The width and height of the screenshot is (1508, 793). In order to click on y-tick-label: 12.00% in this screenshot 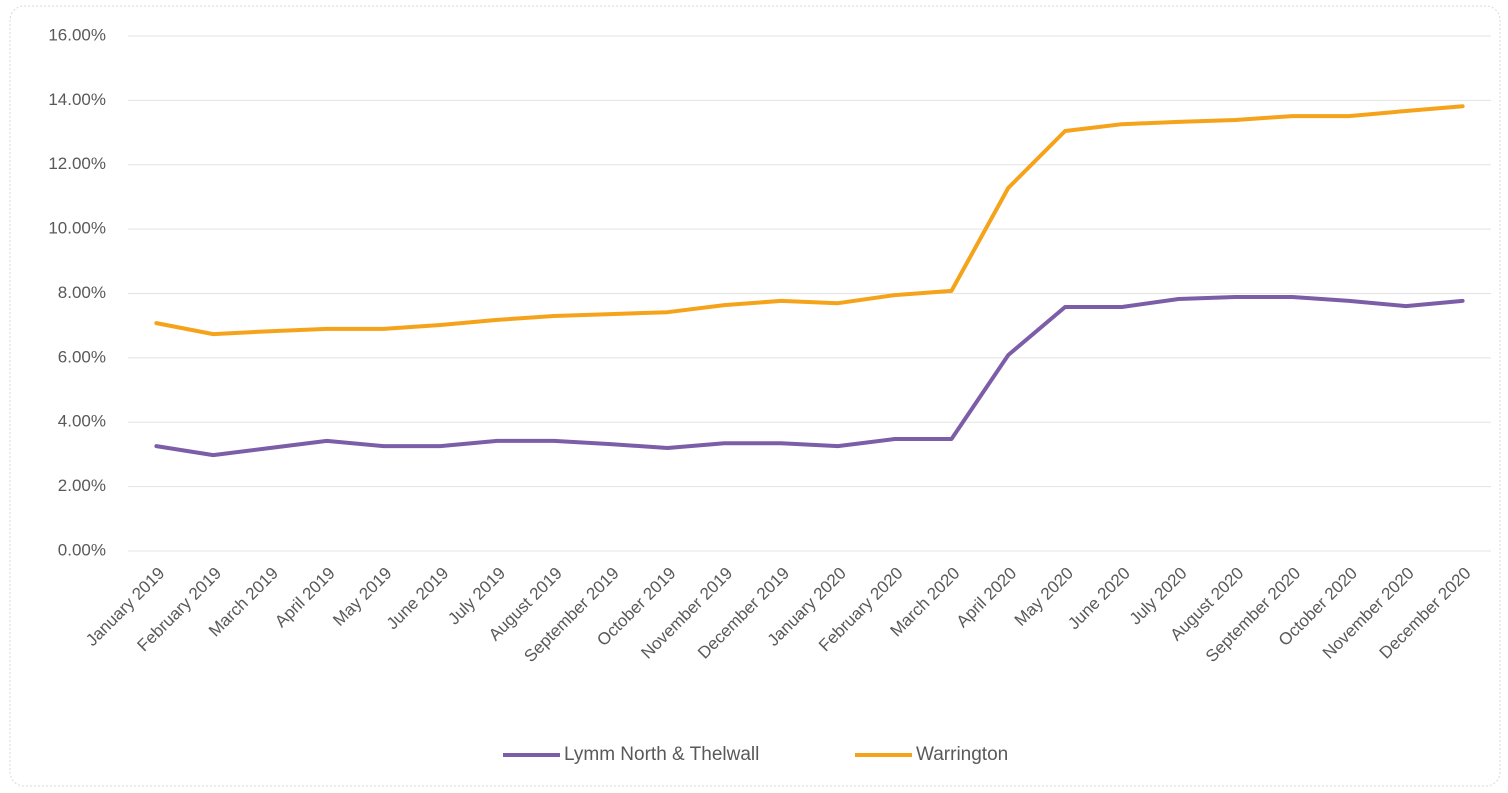, I will do `click(77, 163)`.